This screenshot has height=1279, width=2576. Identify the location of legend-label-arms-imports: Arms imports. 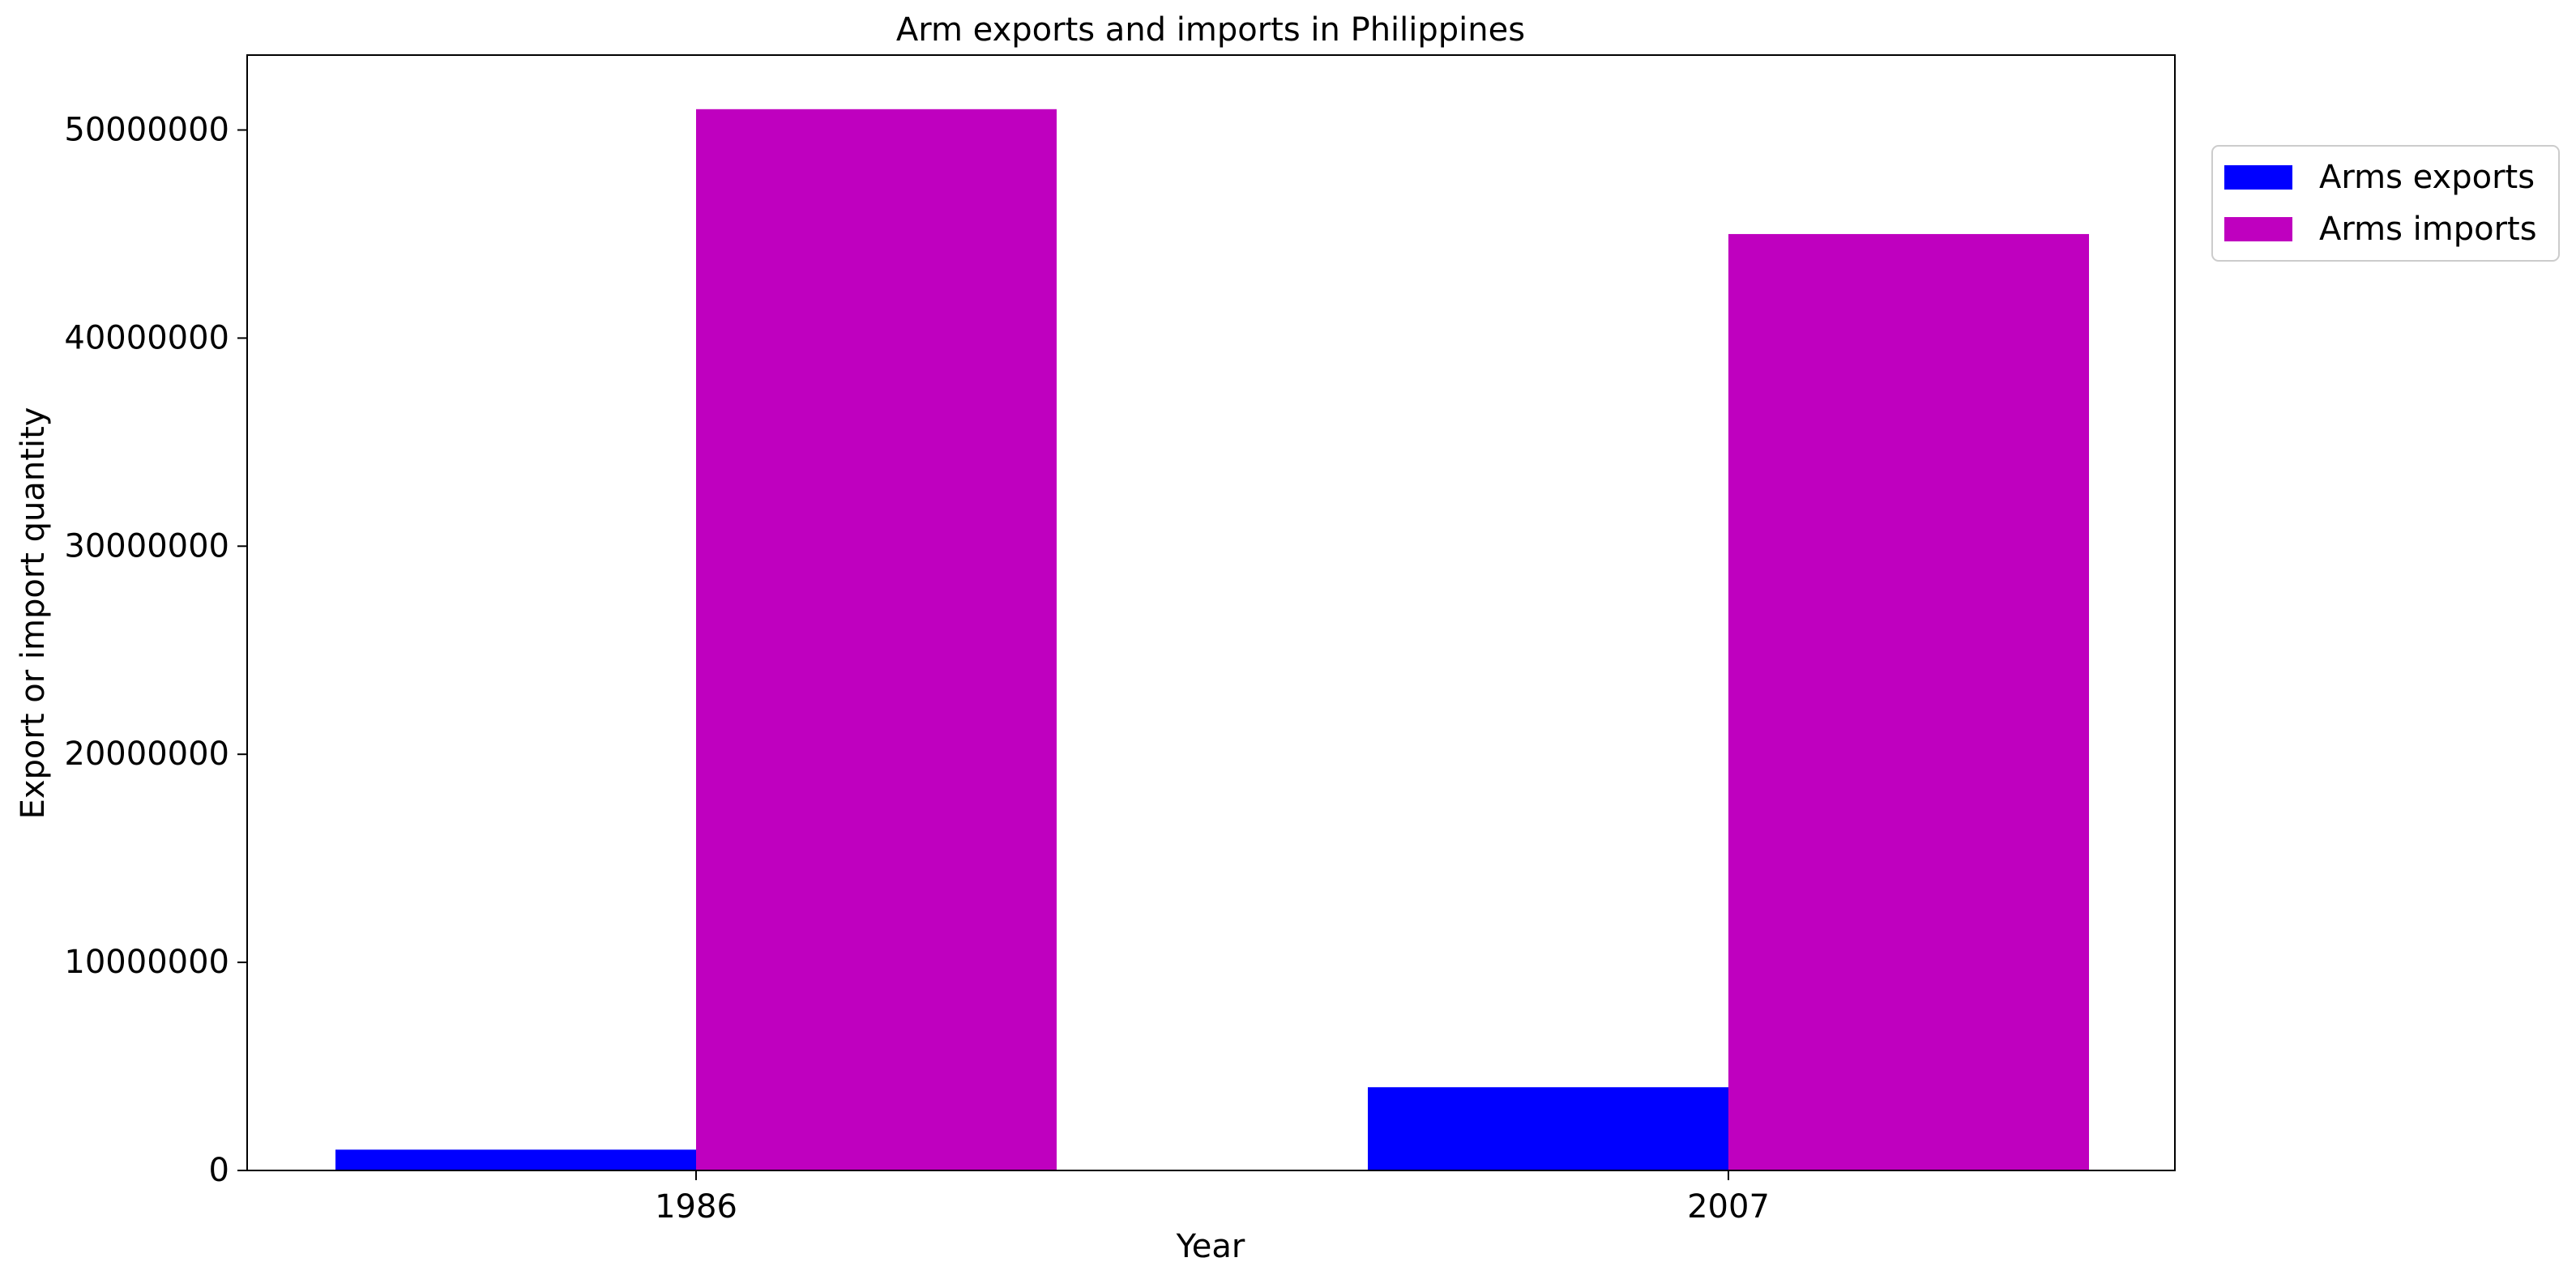
(2428, 229).